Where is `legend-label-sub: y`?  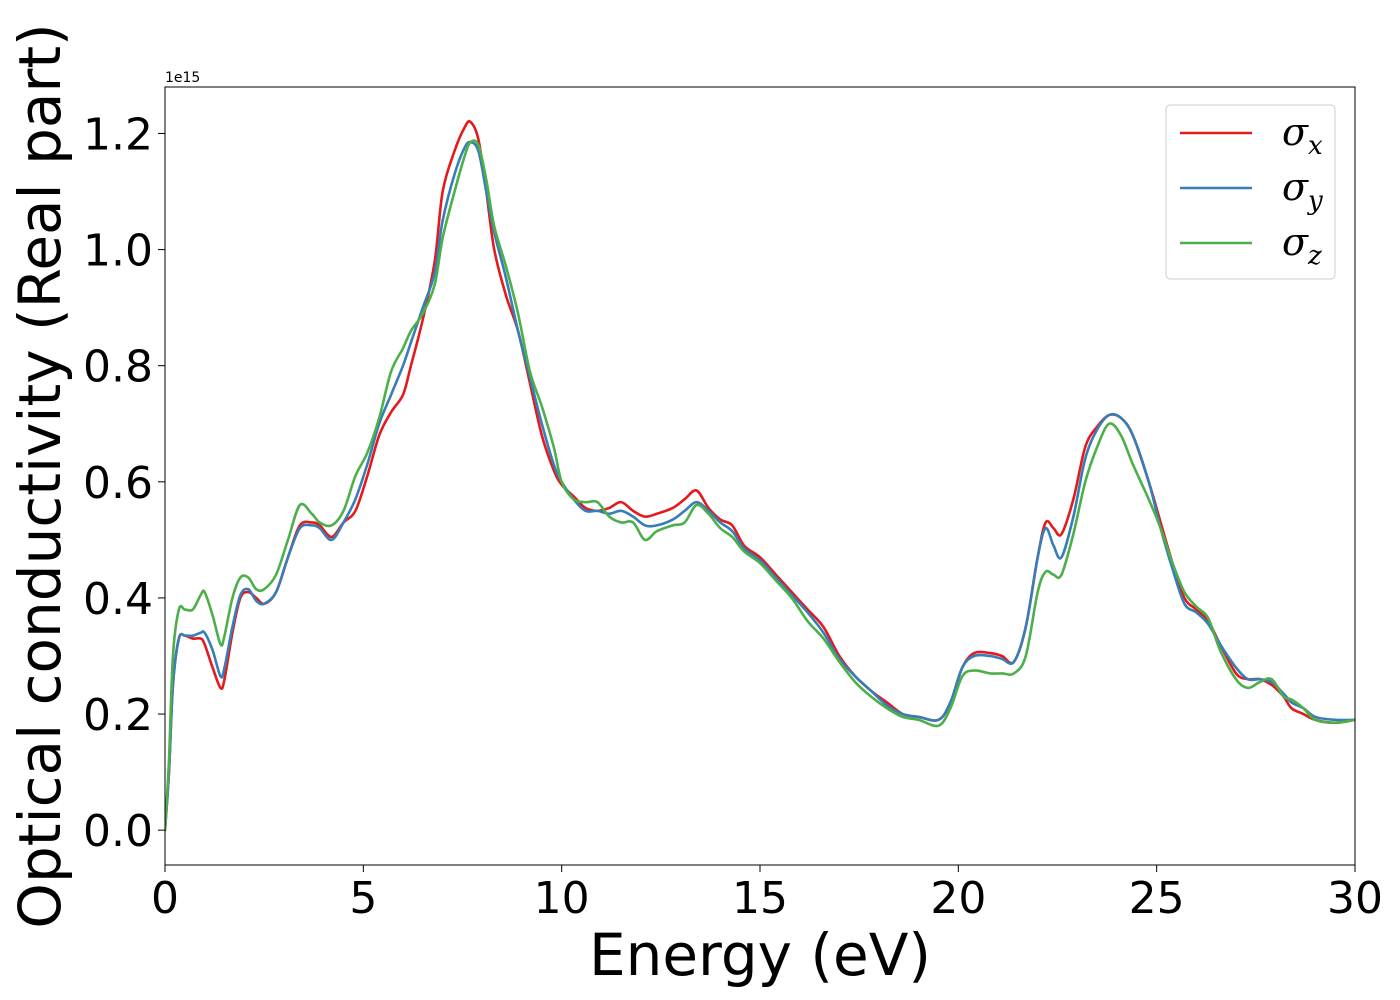 legend-label-sub: y is located at coordinates (1315, 201).